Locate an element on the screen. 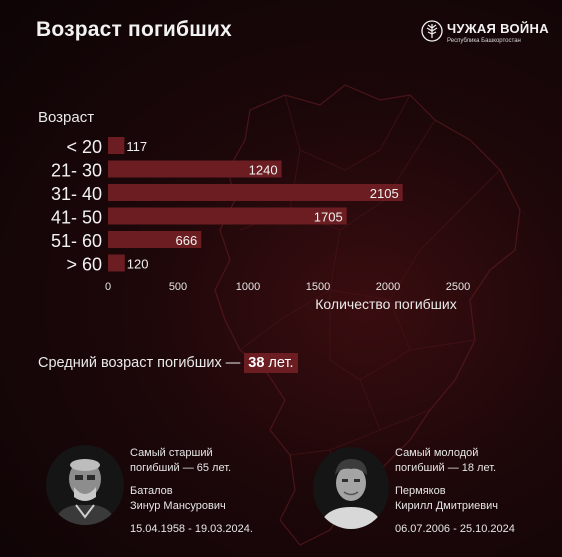 The height and width of the screenshot is (557, 562). logo: ЧУЖАЯ ВОЙНА Республика Башкортостан is located at coordinates (486, 34).